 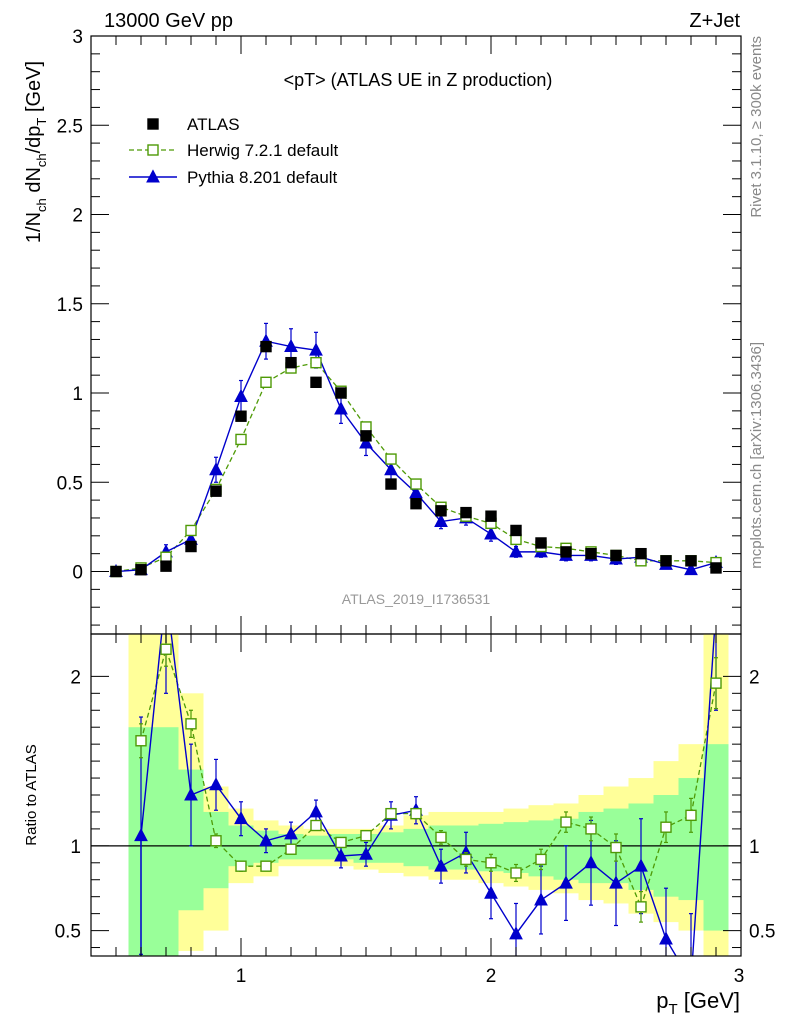 What do you see at coordinates (662, 1000) in the screenshot?
I see `x-label-part: p` at bounding box center [662, 1000].